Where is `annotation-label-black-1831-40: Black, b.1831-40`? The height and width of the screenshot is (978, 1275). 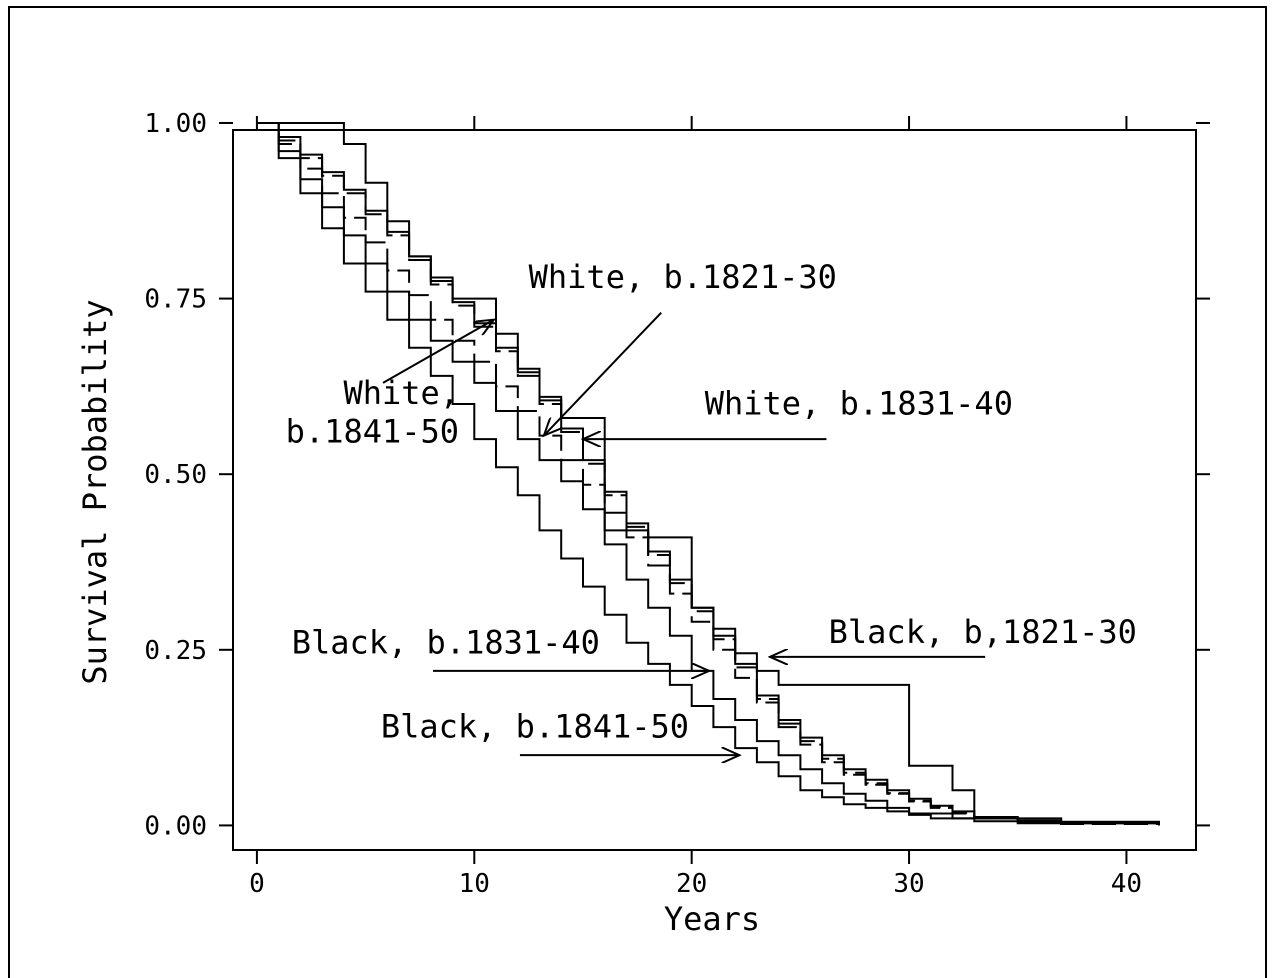 annotation-label-black-1831-40: Black, b.1831-40 is located at coordinates (446, 642).